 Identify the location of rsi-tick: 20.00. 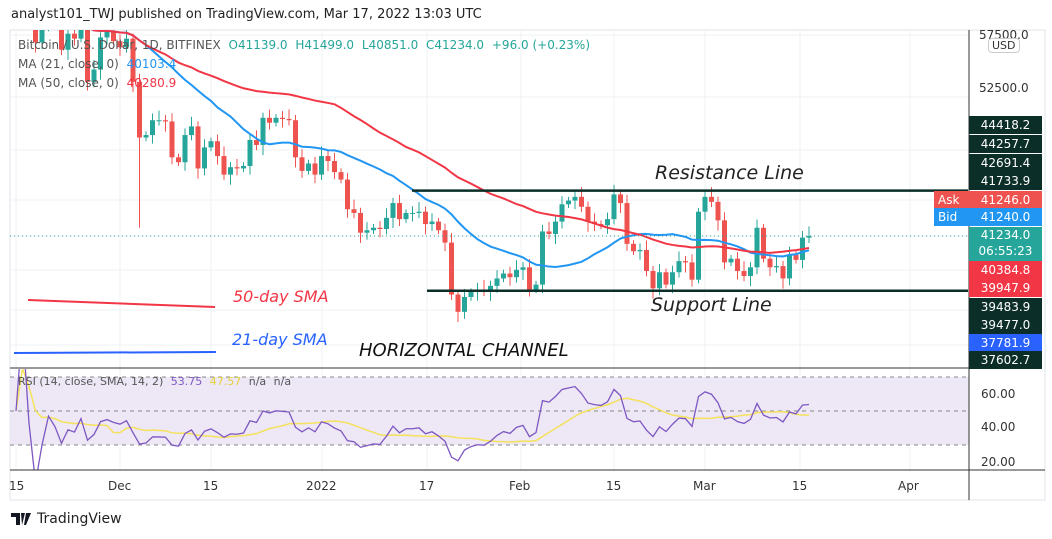
(998, 462).